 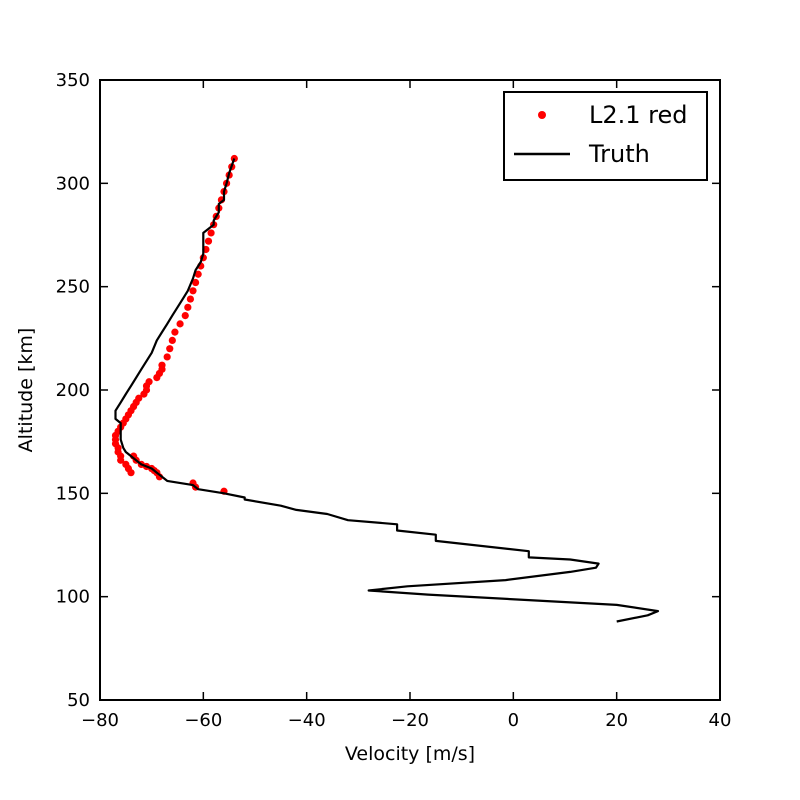 I want to click on y-tick-label: 350, so click(x=73, y=80).